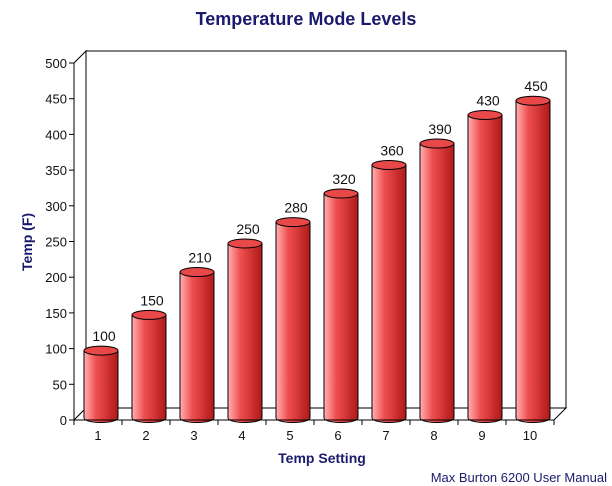  What do you see at coordinates (248, 229) in the screenshot?
I see `data-label: 250` at bounding box center [248, 229].